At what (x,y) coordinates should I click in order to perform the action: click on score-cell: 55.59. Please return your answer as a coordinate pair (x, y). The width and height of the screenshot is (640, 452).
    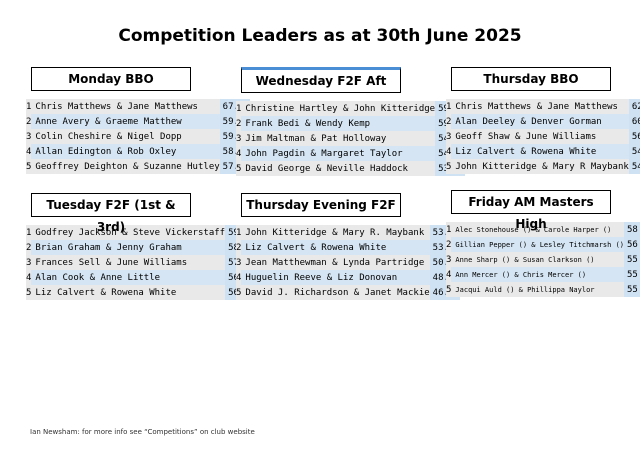
    Looking at the image, I should click on (632, 274).